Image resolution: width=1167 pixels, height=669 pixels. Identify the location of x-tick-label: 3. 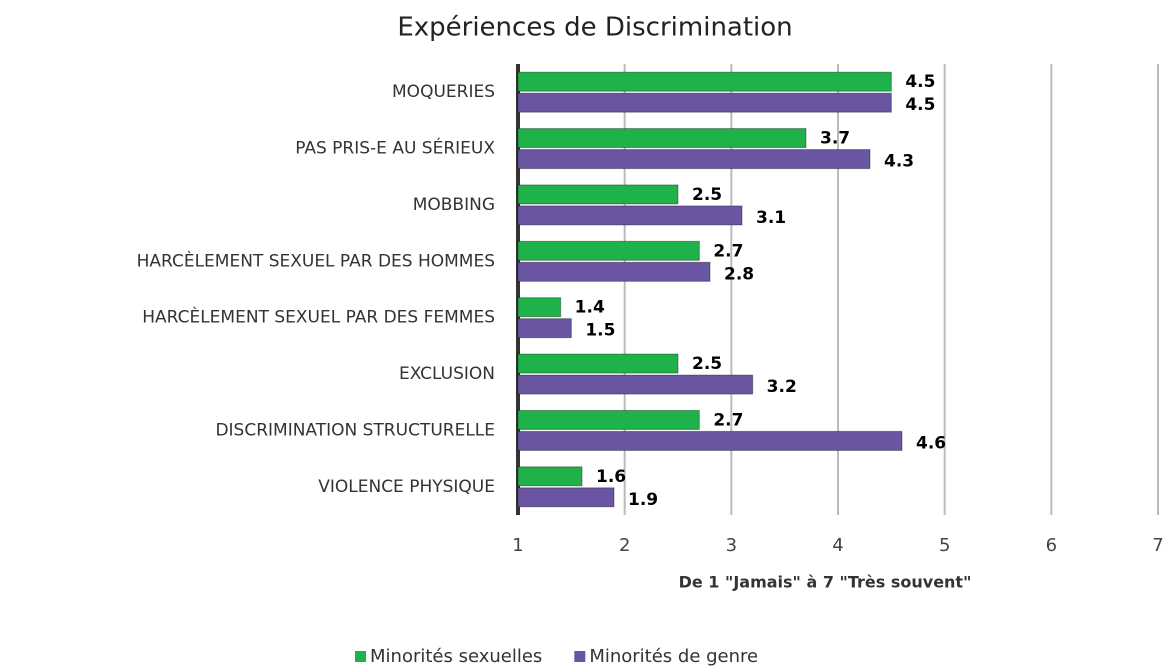
(731, 545).